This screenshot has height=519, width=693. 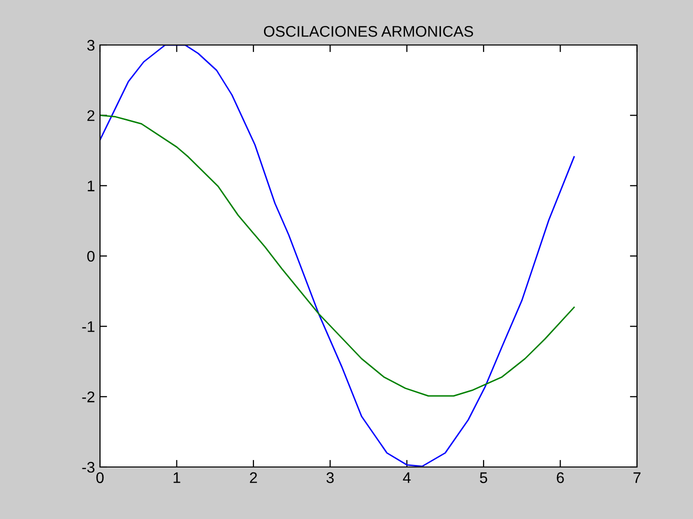 I want to click on x-tick-label: 4, so click(x=406, y=477).